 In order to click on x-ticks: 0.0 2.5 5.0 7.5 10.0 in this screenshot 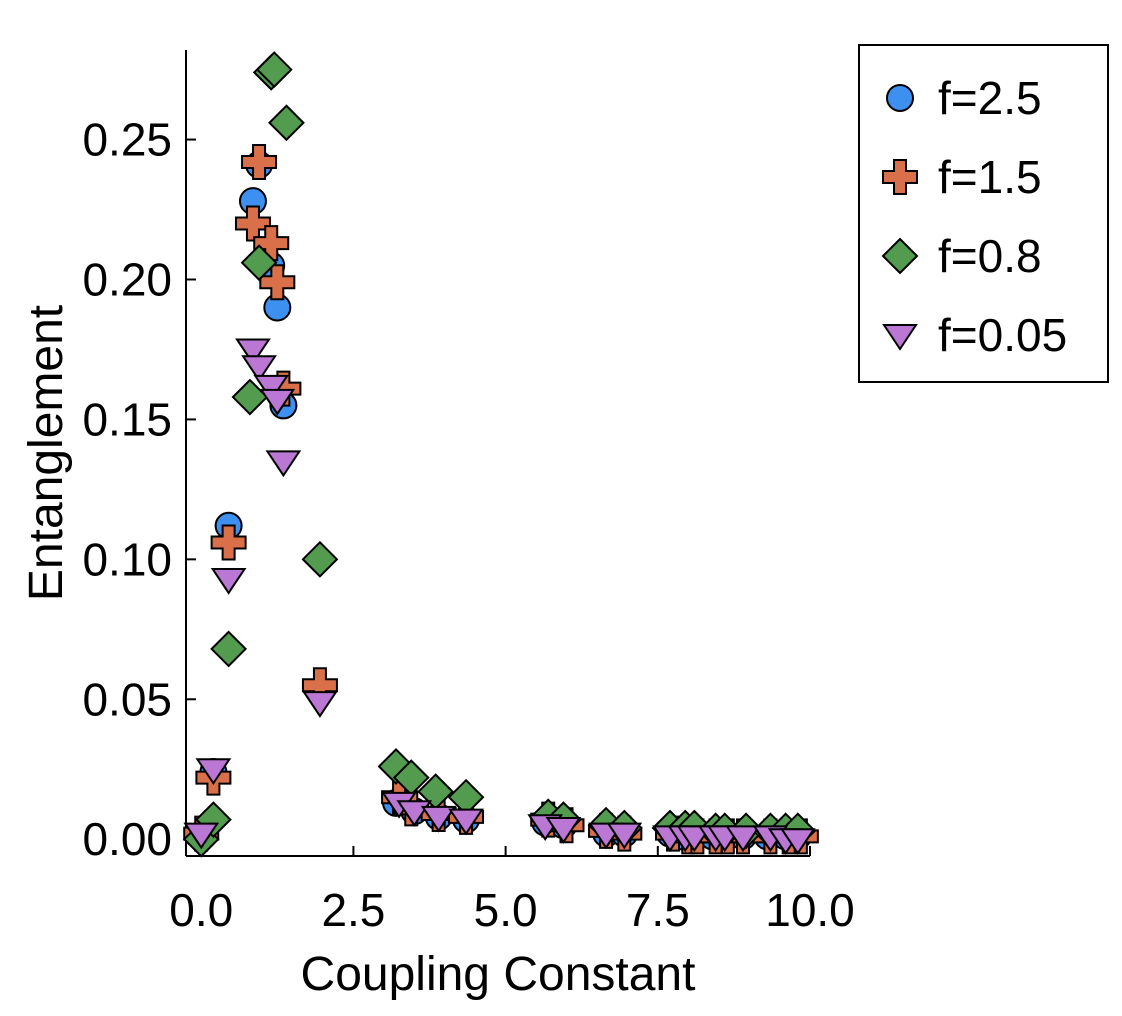, I will do `click(512, 891)`.